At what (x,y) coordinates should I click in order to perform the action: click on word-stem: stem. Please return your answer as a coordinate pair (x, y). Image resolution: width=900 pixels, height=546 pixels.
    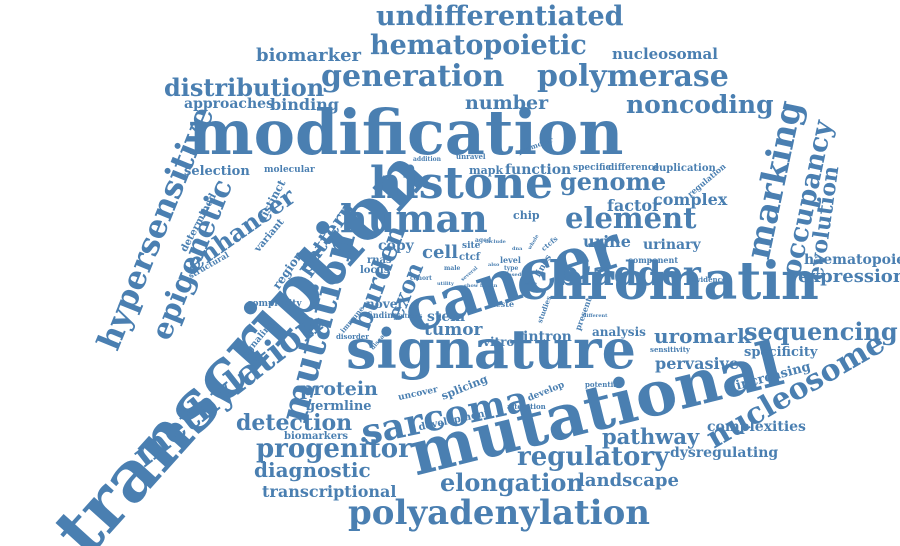
    Looking at the image, I should click on (446, 317).